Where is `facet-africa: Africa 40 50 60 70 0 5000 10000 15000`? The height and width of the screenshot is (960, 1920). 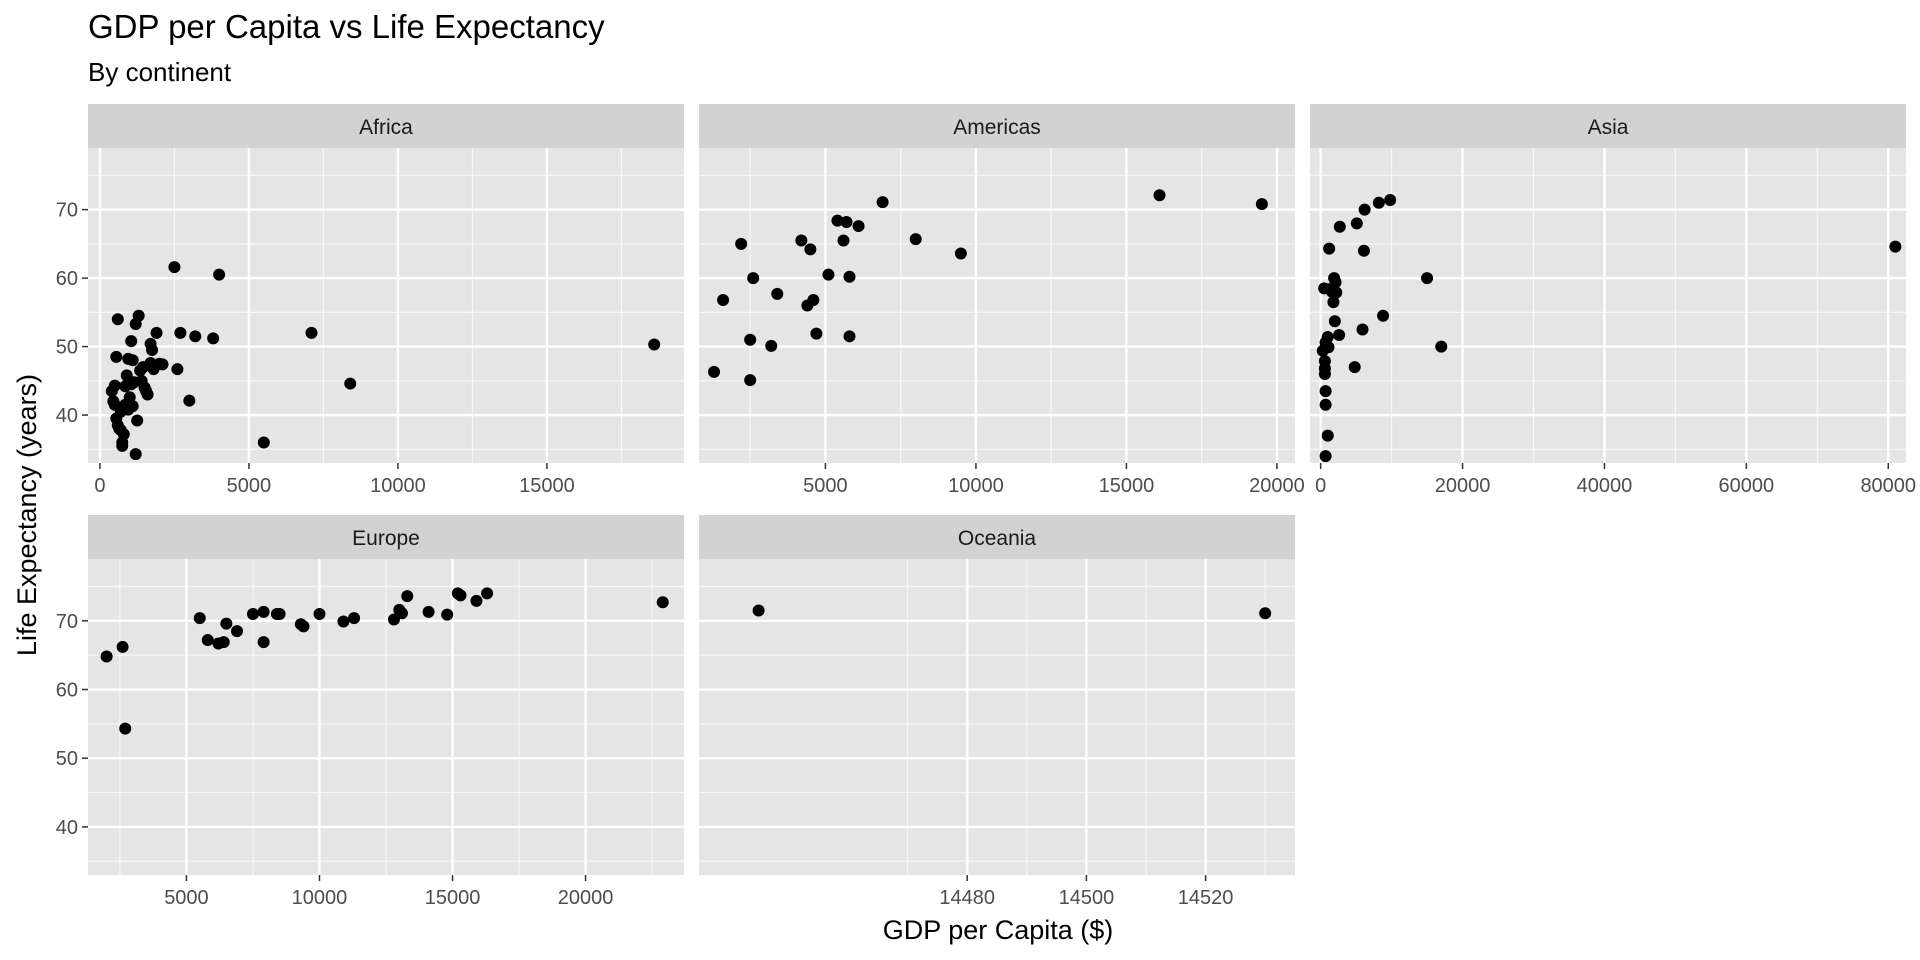 facet-africa: Africa 40 50 60 70 0 5000 10000 15000 is located at coordinates (370, 300).